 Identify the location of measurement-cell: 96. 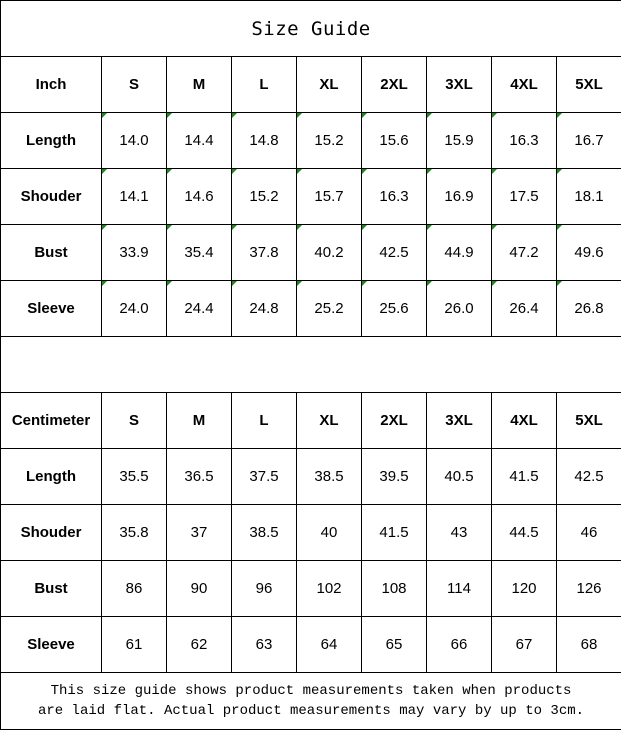
(264, 588).